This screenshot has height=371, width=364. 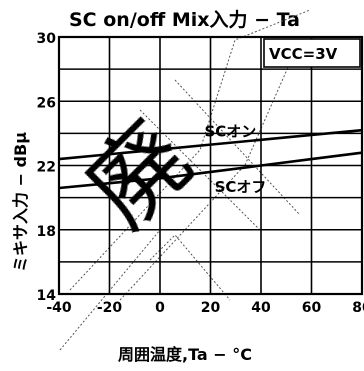 I want to click on legend-vcc-label: VCC=3V, so click(x=303, y=54).